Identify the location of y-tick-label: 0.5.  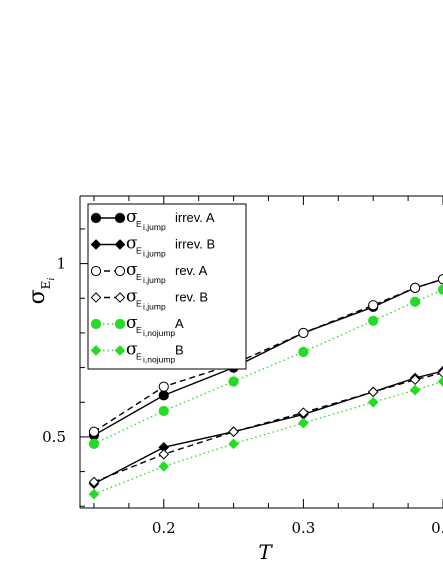
(54, 437).